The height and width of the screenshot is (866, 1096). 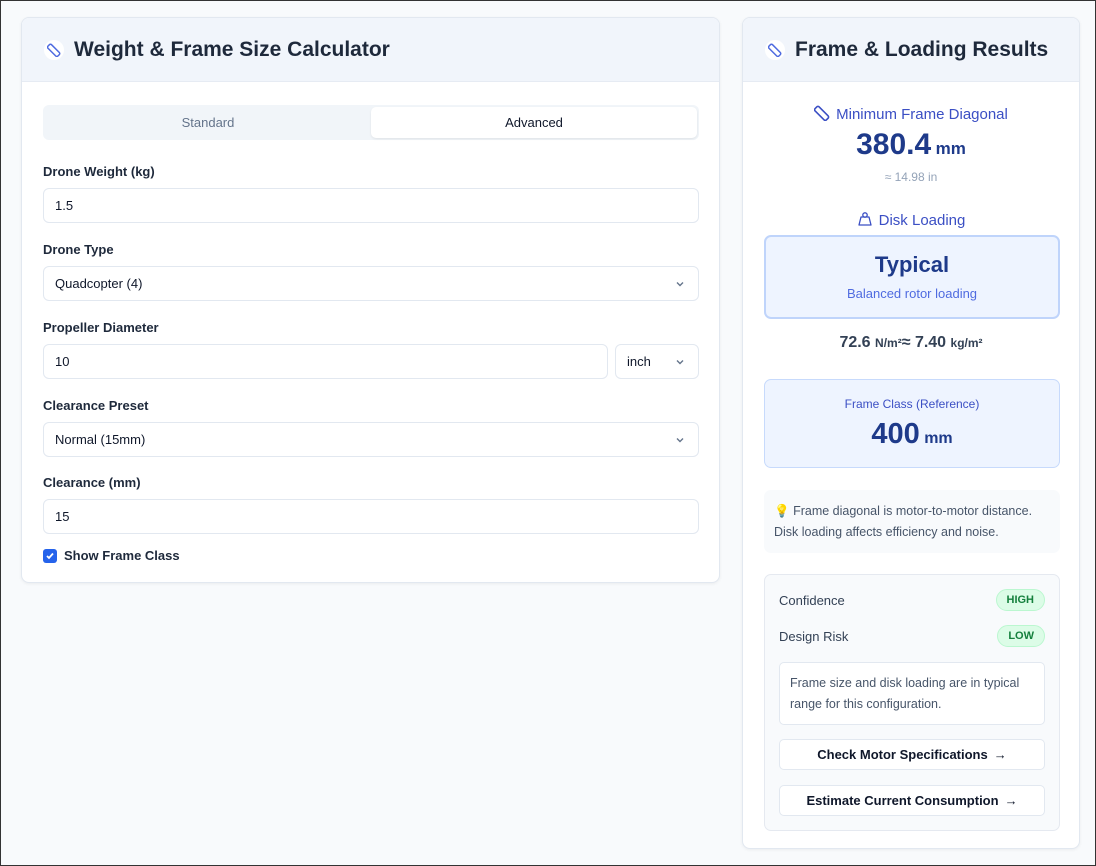 What do you see at coordinates (912, 404) in the screenshot?
I see `frame-class-label: Frame Class (Reference)` at bounding box center [912, 404].